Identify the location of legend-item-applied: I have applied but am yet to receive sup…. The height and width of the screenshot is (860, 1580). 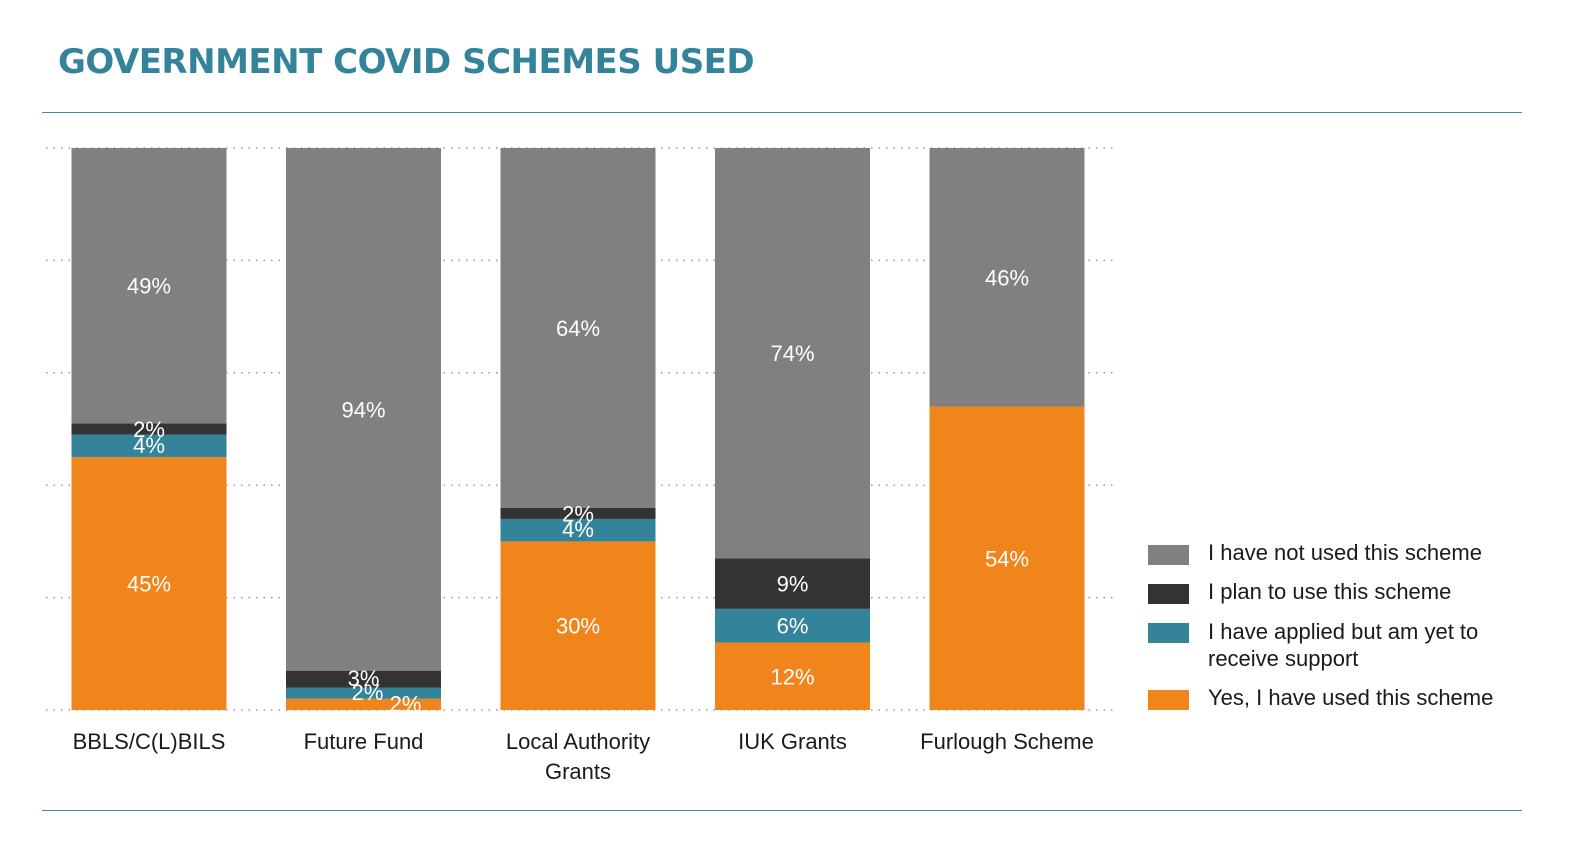
(1328, 645).